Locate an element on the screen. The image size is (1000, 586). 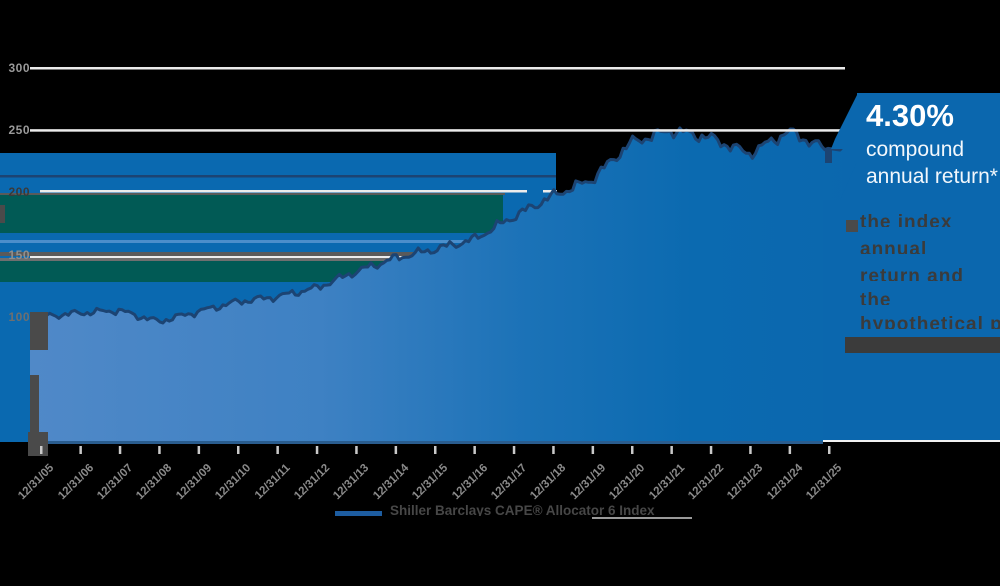
gridline-200-left is located at coordinates (283, 191).